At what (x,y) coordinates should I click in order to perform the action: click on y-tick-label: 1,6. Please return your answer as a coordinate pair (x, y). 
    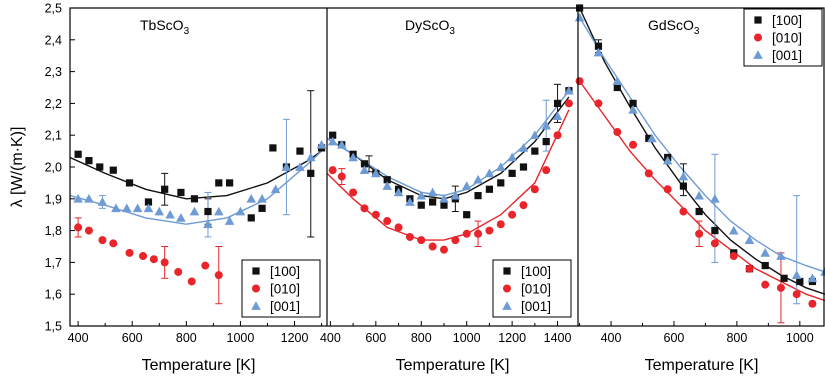
    Looking at the image, I should click on (53, 295).